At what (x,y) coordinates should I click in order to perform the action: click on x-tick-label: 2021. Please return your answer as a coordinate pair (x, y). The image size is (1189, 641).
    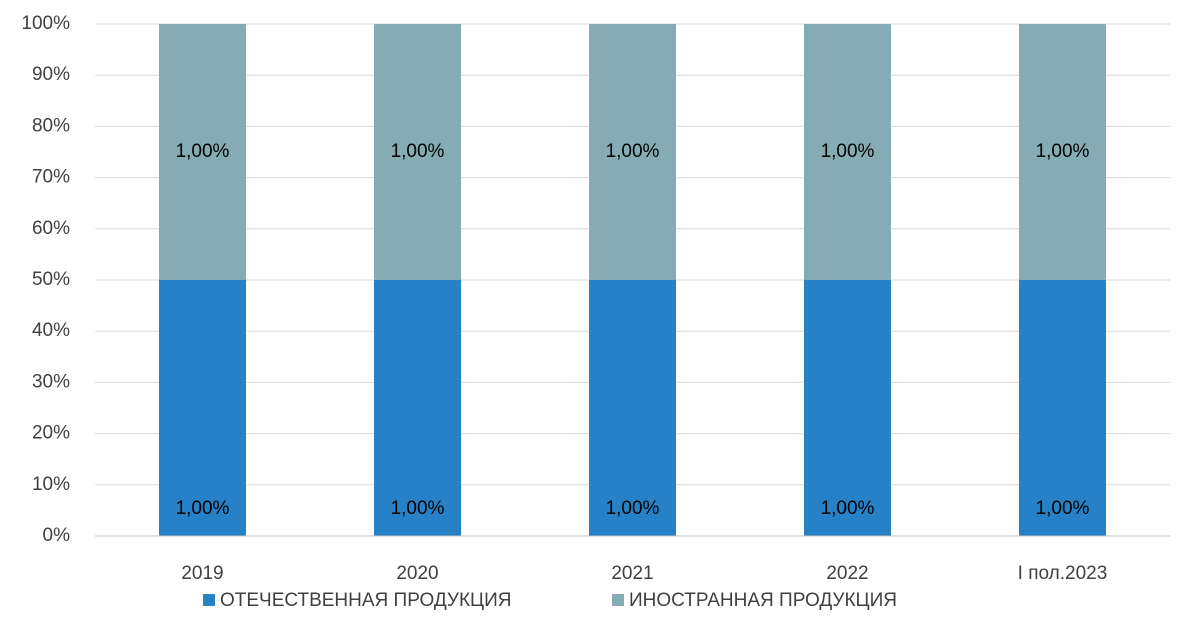
    Looking at the image, I should click on (632, 573).